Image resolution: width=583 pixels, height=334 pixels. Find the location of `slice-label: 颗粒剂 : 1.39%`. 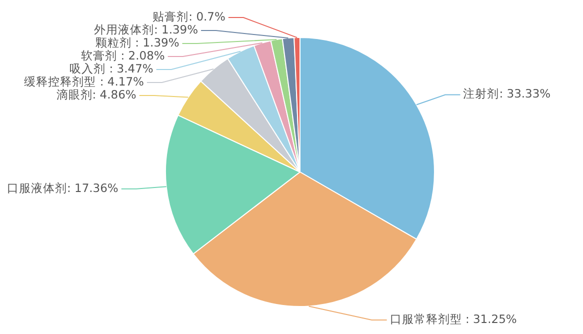

slice-label: 颗粒剂 : 1.39% is located at coordinates (138, 43).